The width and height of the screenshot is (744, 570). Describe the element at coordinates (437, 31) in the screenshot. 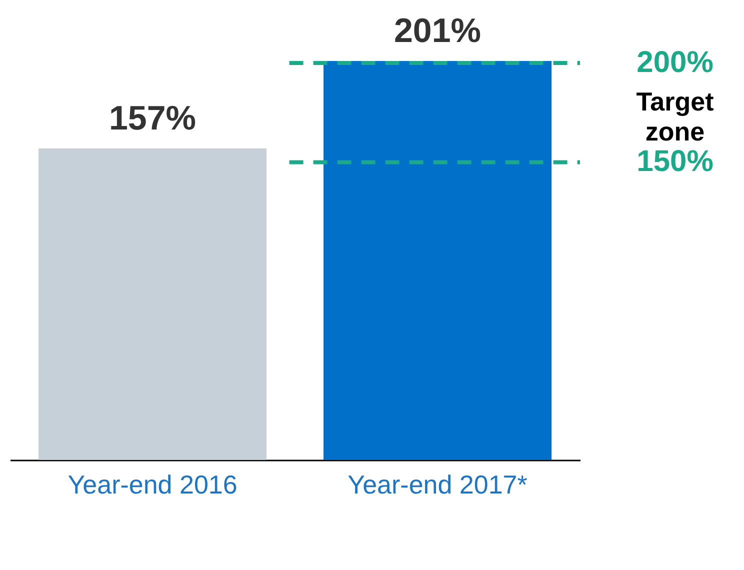

I see `data-label: 201%` at that location.